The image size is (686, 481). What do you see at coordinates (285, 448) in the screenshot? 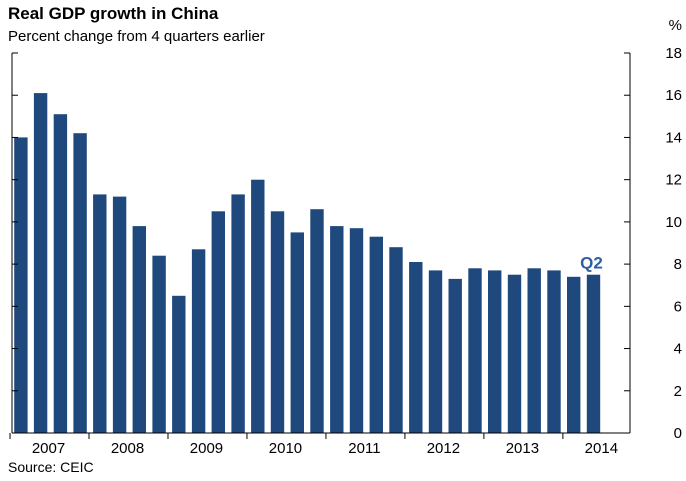
I see `x-tick-label: 2010` at bounding box center [285, 448].